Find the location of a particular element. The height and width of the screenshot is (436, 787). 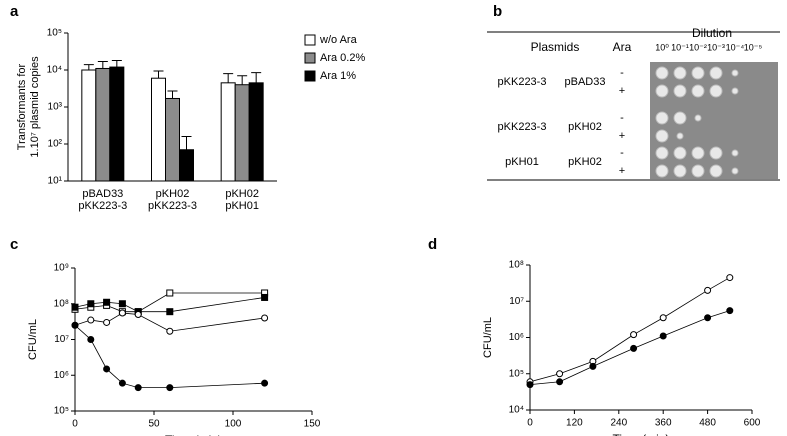

series-line is located at coordinates (629, 330).